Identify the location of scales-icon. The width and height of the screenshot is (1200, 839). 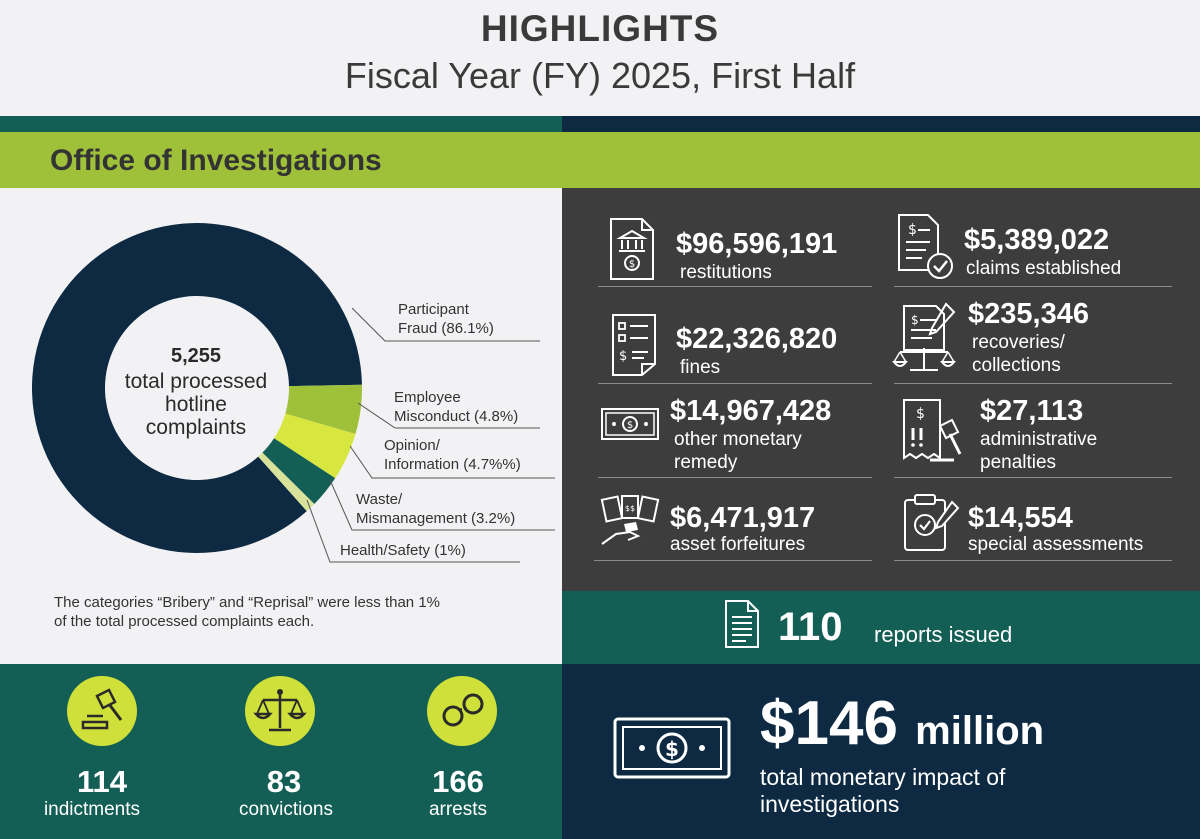
(280, 710).